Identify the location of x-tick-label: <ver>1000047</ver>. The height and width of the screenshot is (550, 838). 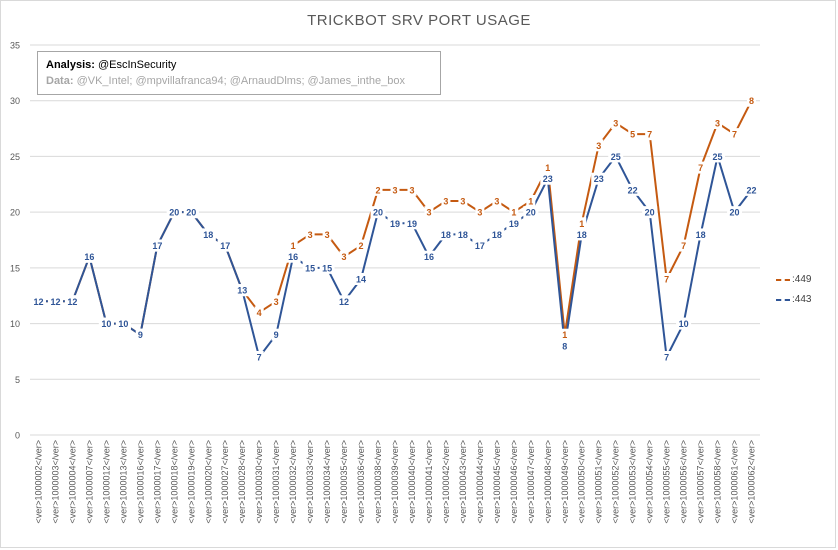
(531, 482).